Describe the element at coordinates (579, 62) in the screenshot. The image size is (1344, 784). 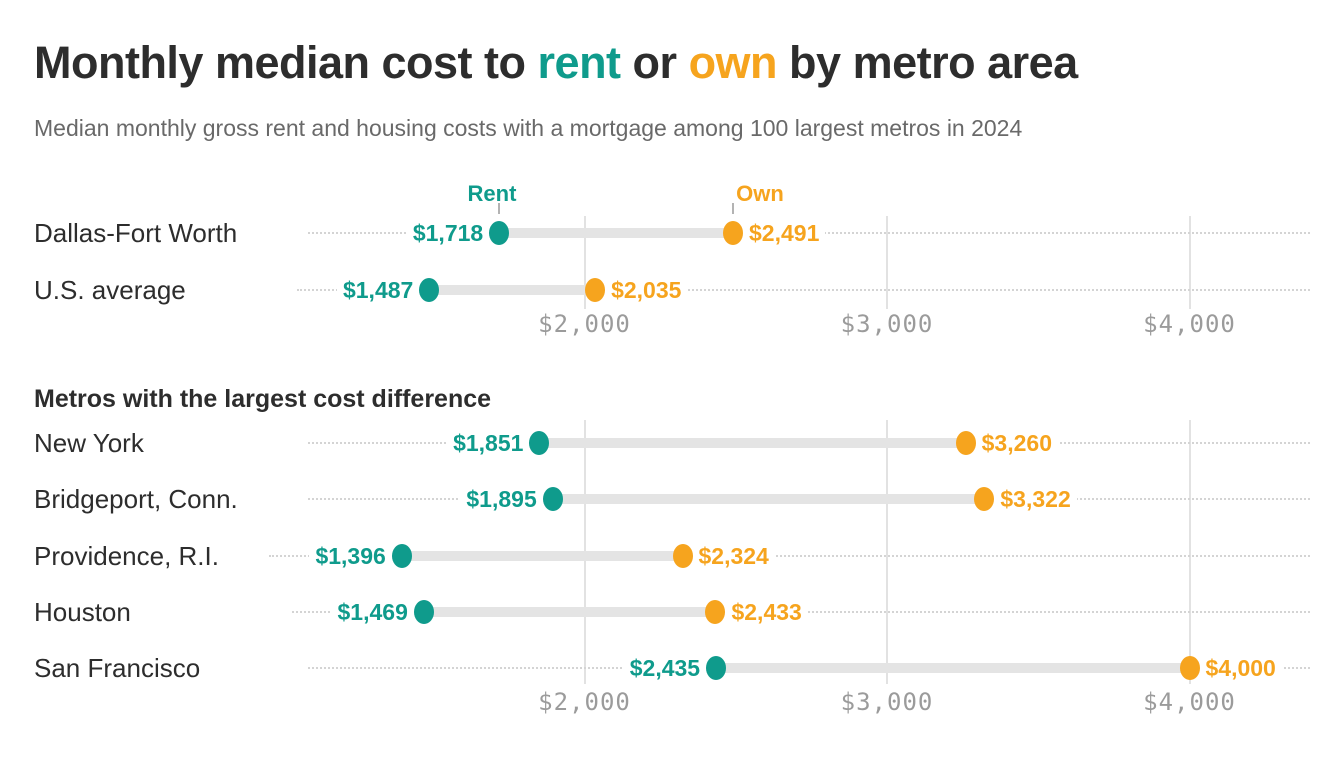
I see `title-rent-word: rent` at that location.